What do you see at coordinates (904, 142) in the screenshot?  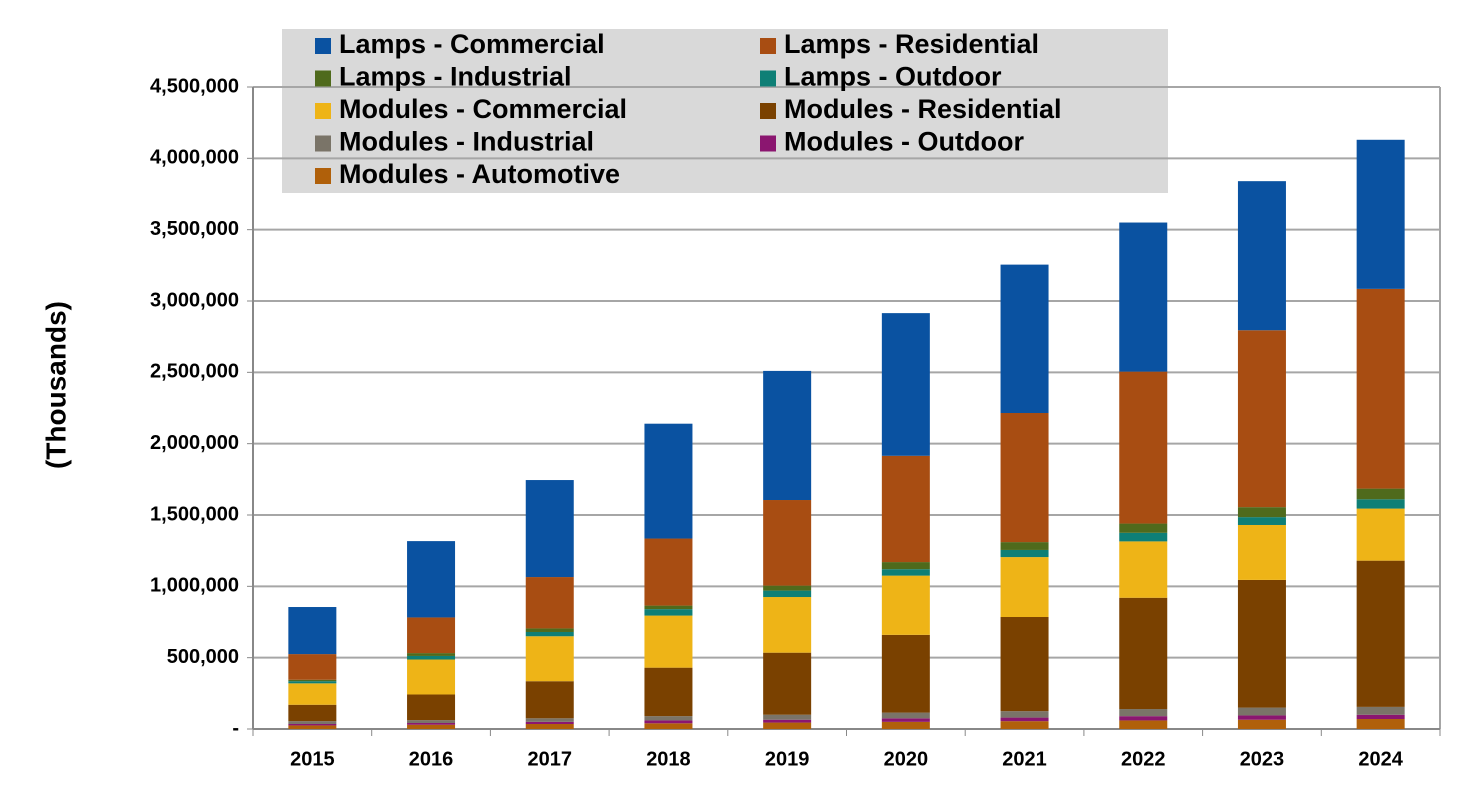 I see `legend-label: Modules - Outdoor` at bounding box center [904, 142].